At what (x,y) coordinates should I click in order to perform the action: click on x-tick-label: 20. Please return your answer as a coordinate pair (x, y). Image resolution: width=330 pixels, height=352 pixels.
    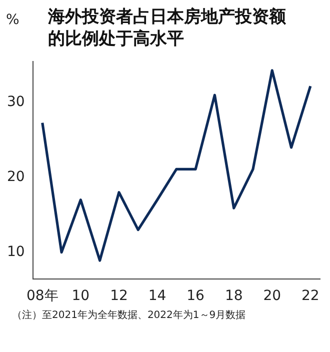
    Looking at the image, I should click on (272, 296).